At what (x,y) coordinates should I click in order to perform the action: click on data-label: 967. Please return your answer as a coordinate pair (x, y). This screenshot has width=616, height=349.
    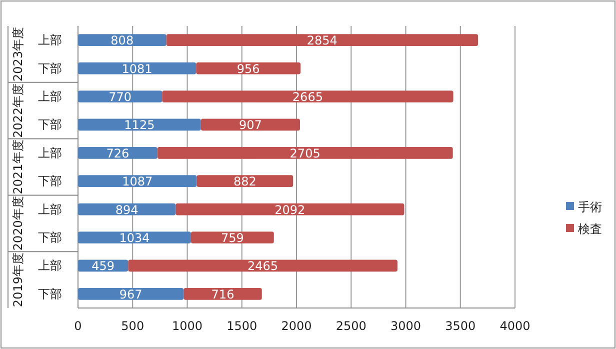
    Looking at the image, I should click on (130, 294).